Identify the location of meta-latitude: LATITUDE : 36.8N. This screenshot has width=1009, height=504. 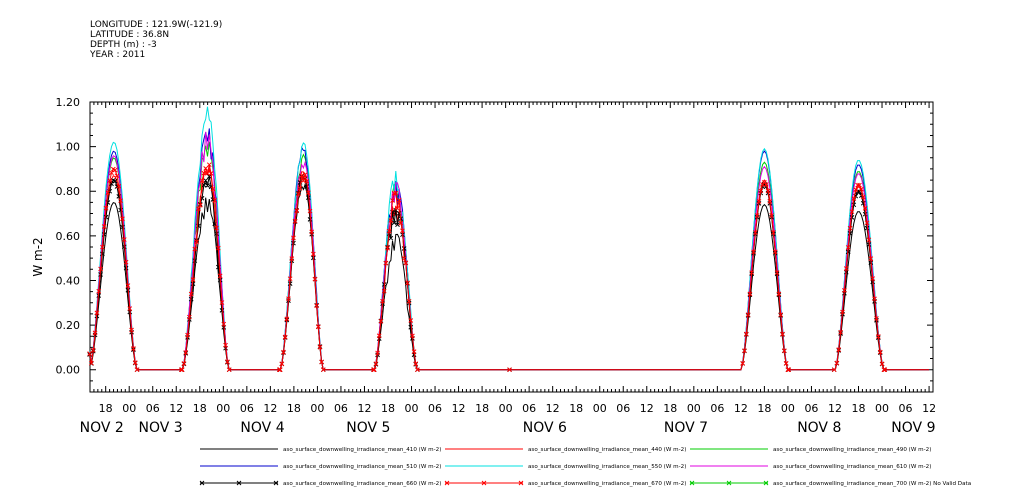
(130, 35).